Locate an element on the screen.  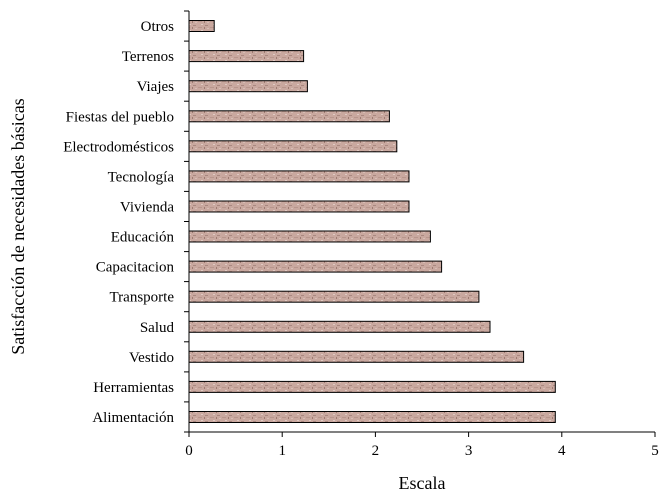
y-tick-label: Viajes is located at coordinates (156, 87).